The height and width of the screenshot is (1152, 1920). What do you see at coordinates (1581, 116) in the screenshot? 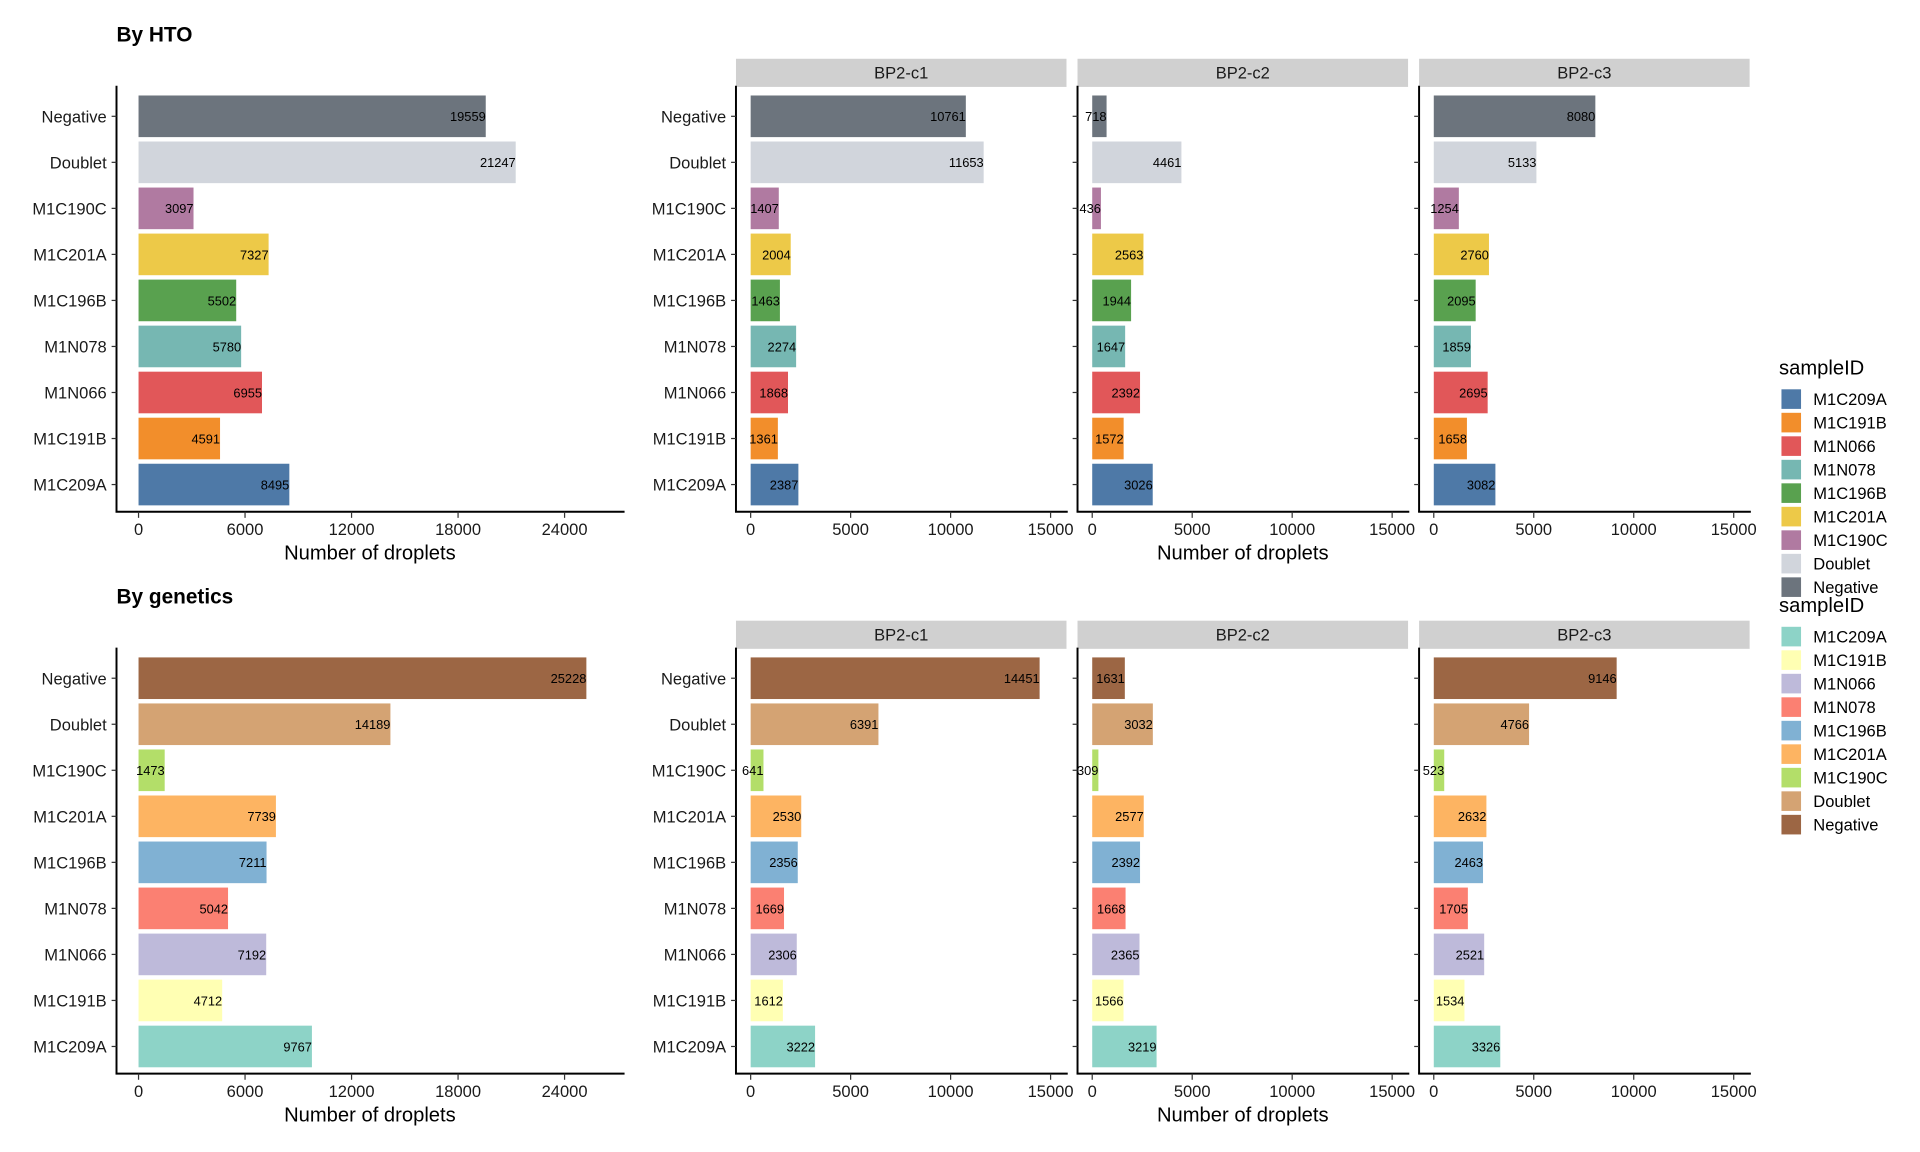
I see `data-label: 8080` at bounding box center [1581, 116].